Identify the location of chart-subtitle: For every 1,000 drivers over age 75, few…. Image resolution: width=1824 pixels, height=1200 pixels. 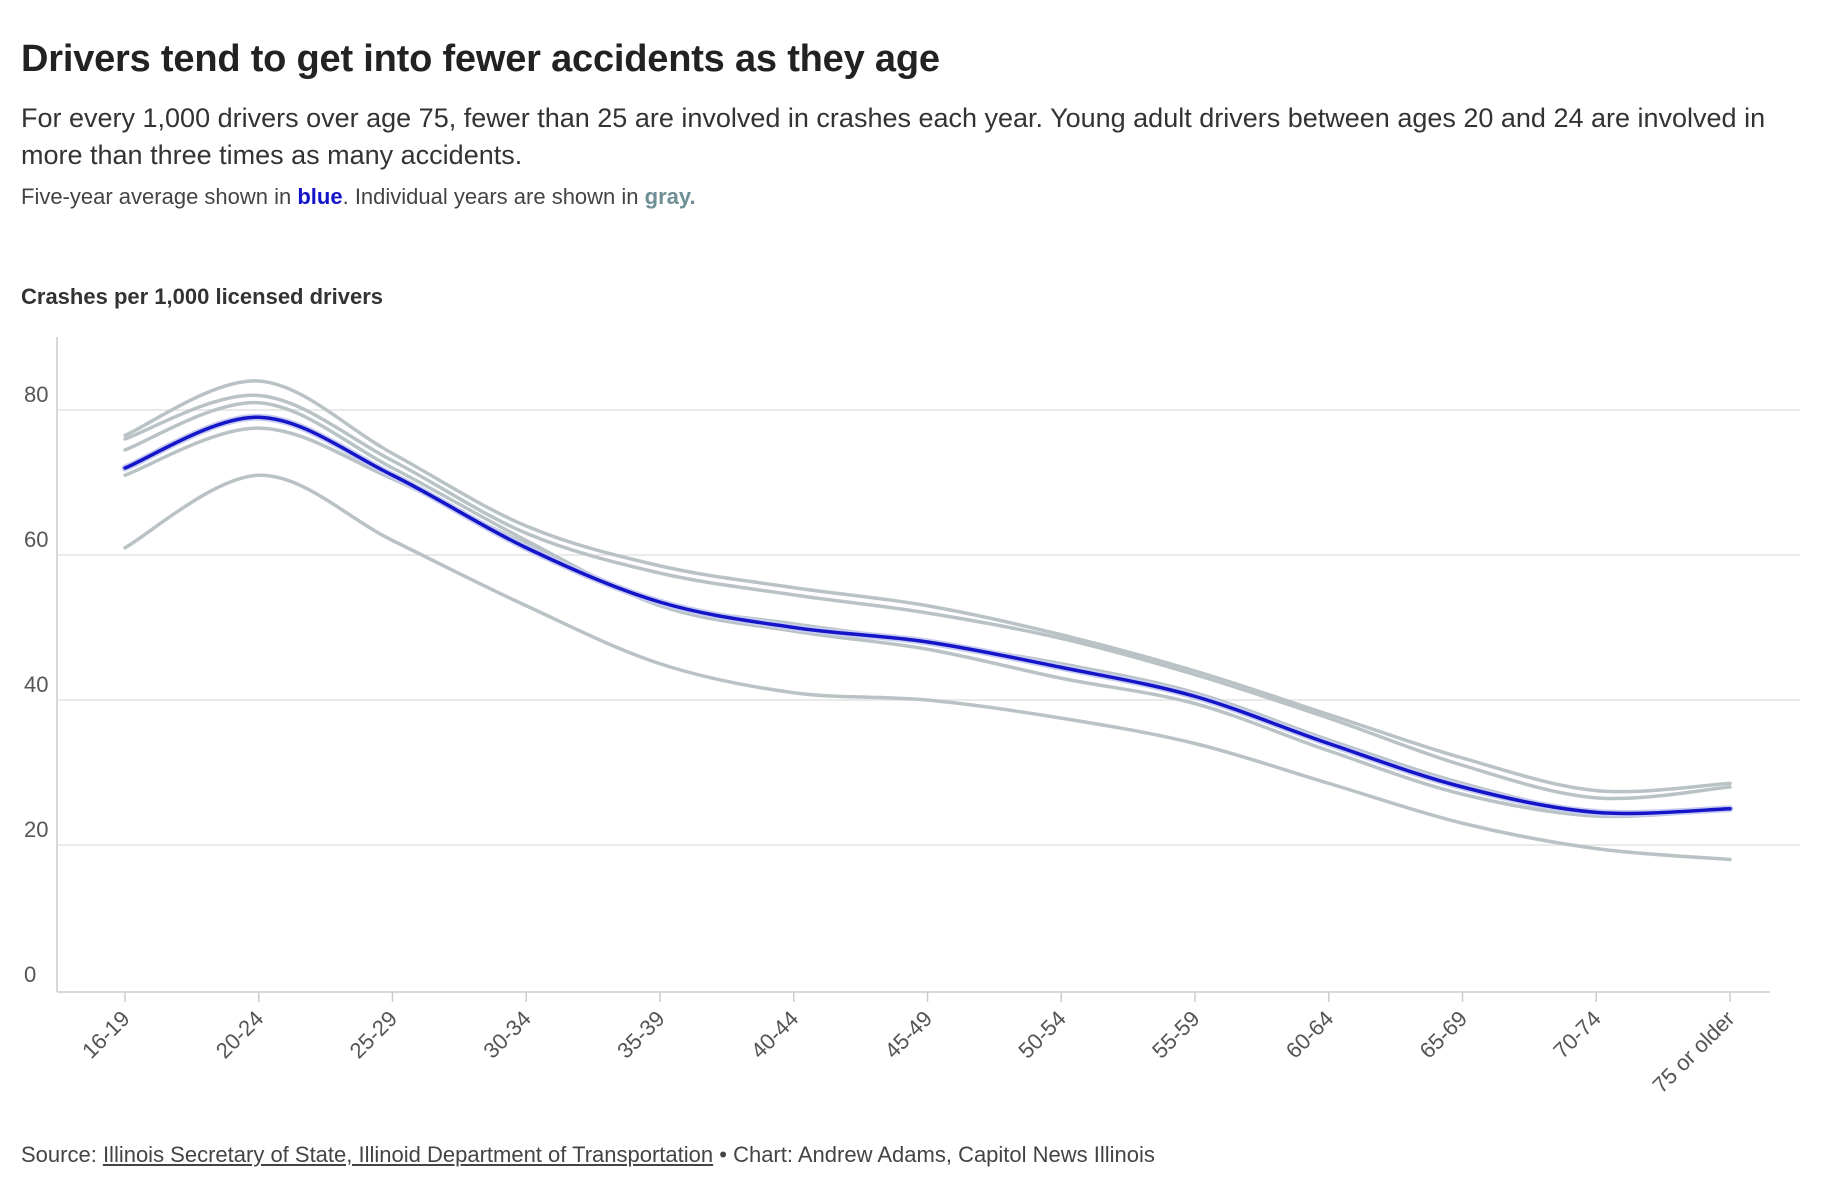
(893, 136).